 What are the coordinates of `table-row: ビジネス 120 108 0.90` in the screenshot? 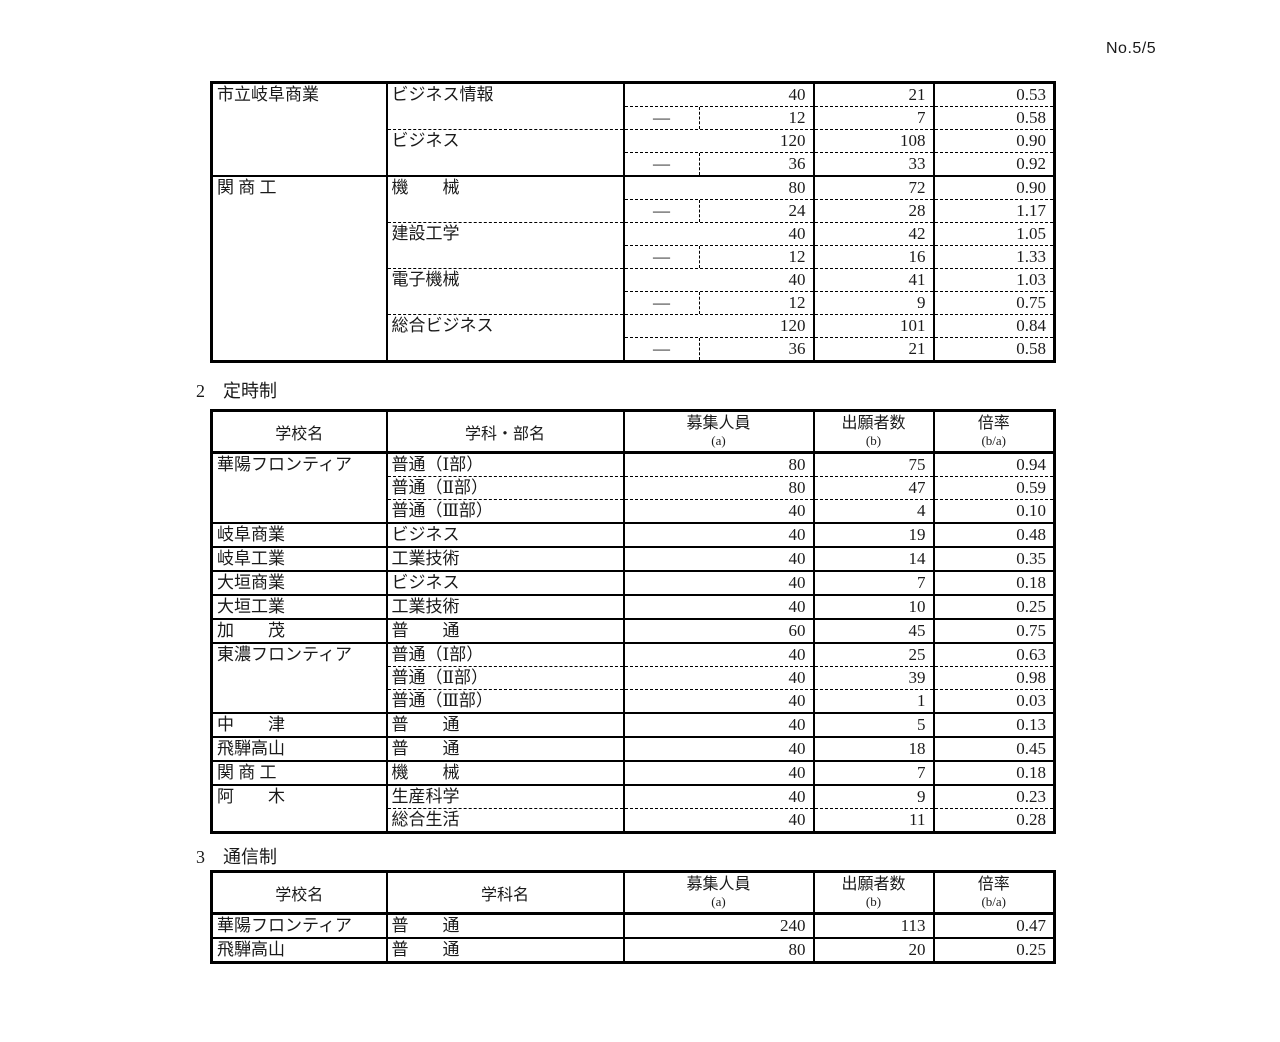 It's located at (633, 152).